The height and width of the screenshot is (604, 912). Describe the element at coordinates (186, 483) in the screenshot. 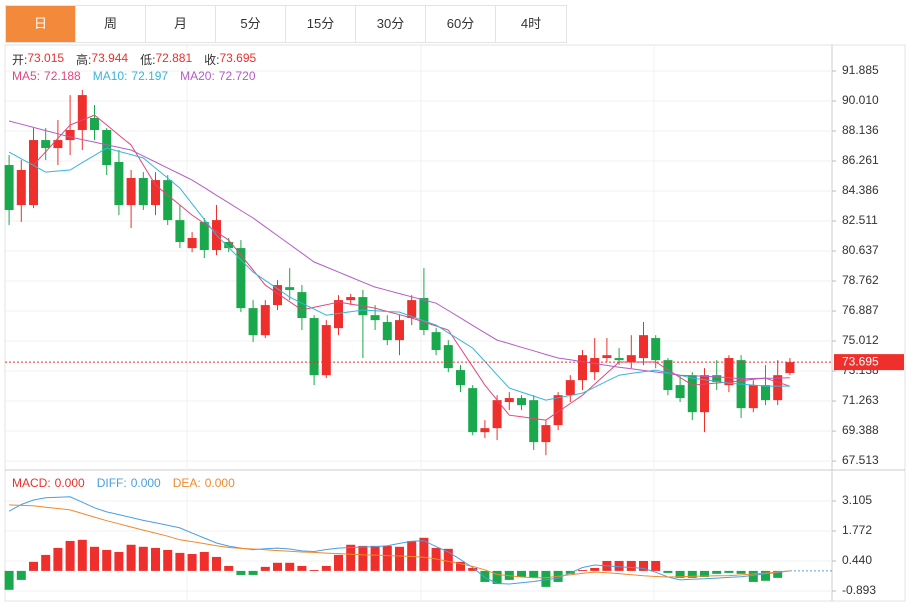

I see `legend-name: DEA:` at that location.